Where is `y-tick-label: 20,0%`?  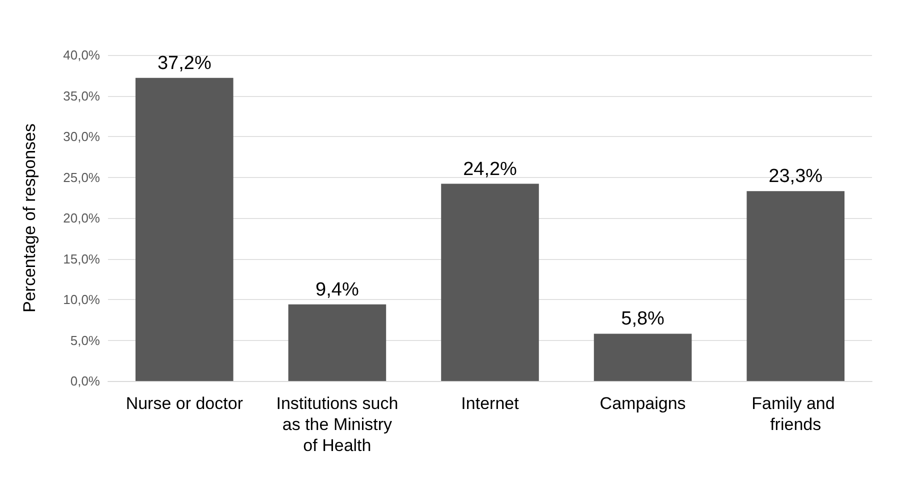 y-tick-label: 20,0% is located at coordinates (81, 218).